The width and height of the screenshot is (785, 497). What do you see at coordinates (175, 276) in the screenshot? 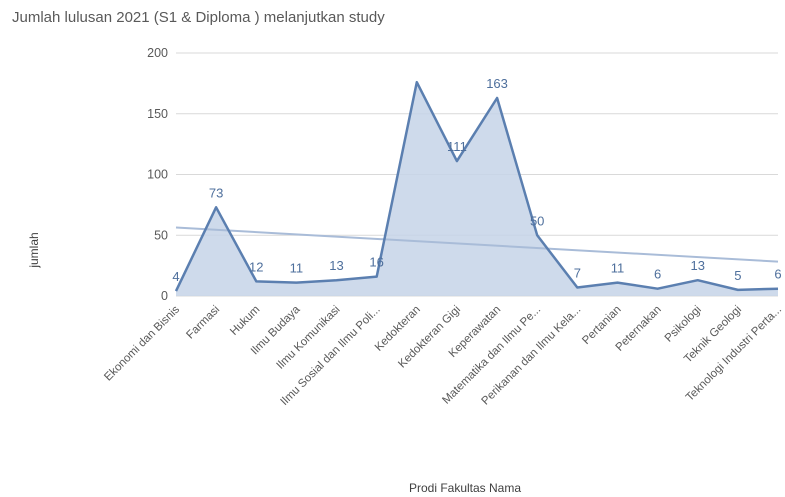
I see `data-label: 4` at bounding box center [175, 276].